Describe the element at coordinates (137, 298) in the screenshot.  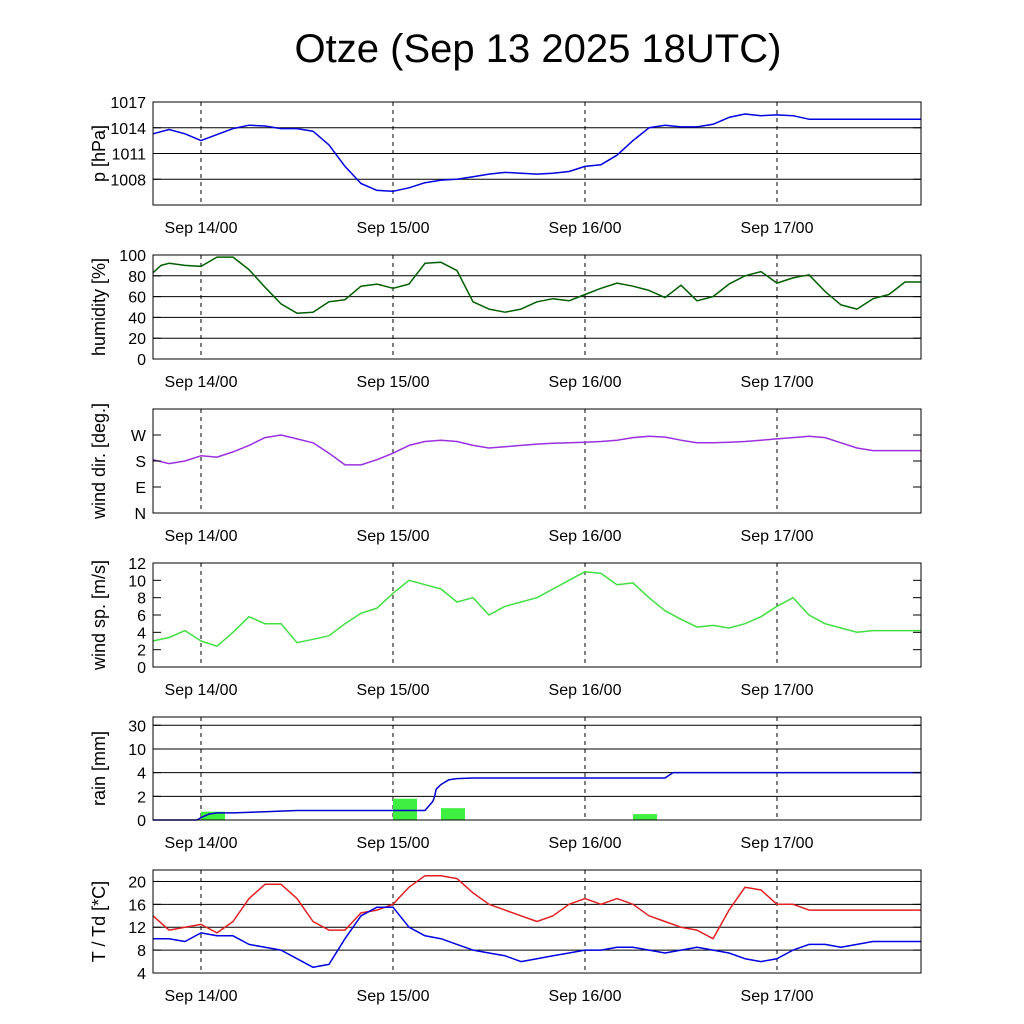
I see `y-tick-label: 60` at that location.